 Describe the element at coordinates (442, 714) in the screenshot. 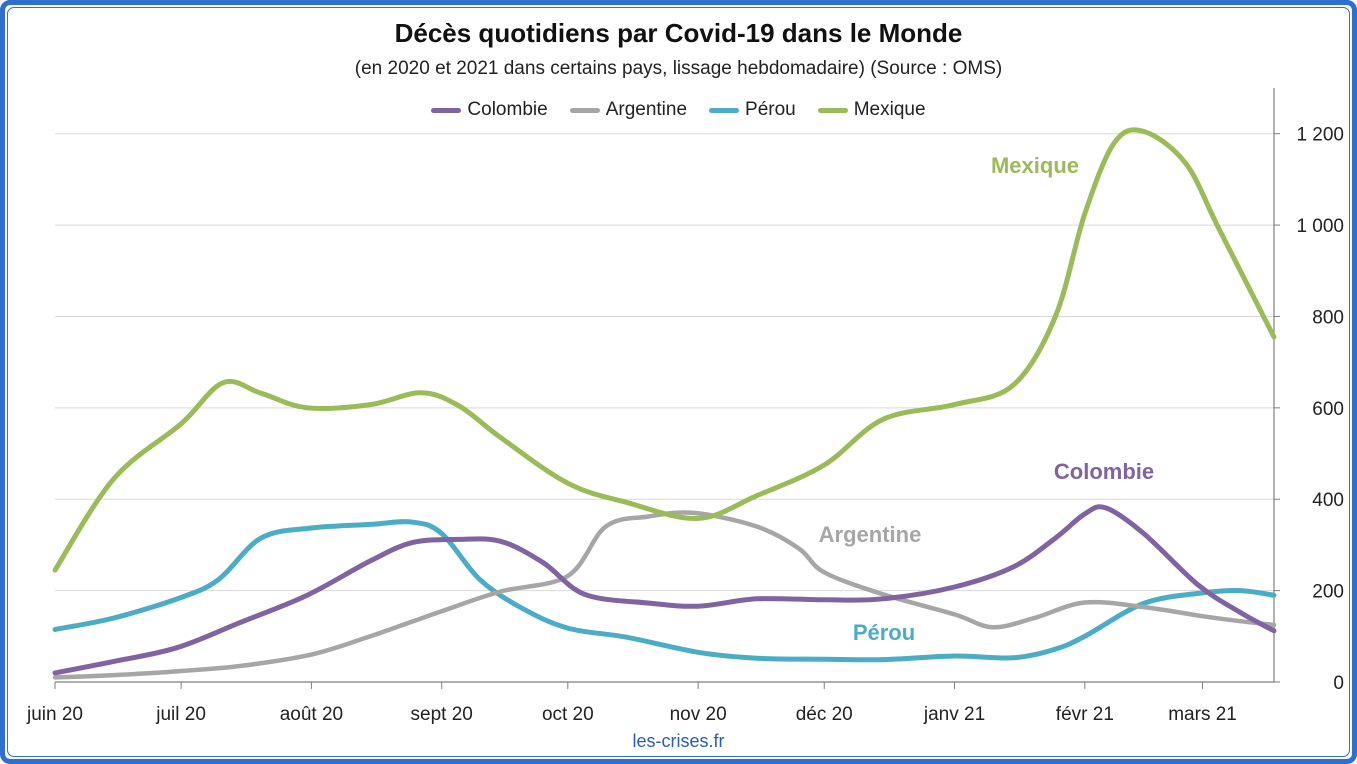

I see `x-tick-label: sept 20` at that location.